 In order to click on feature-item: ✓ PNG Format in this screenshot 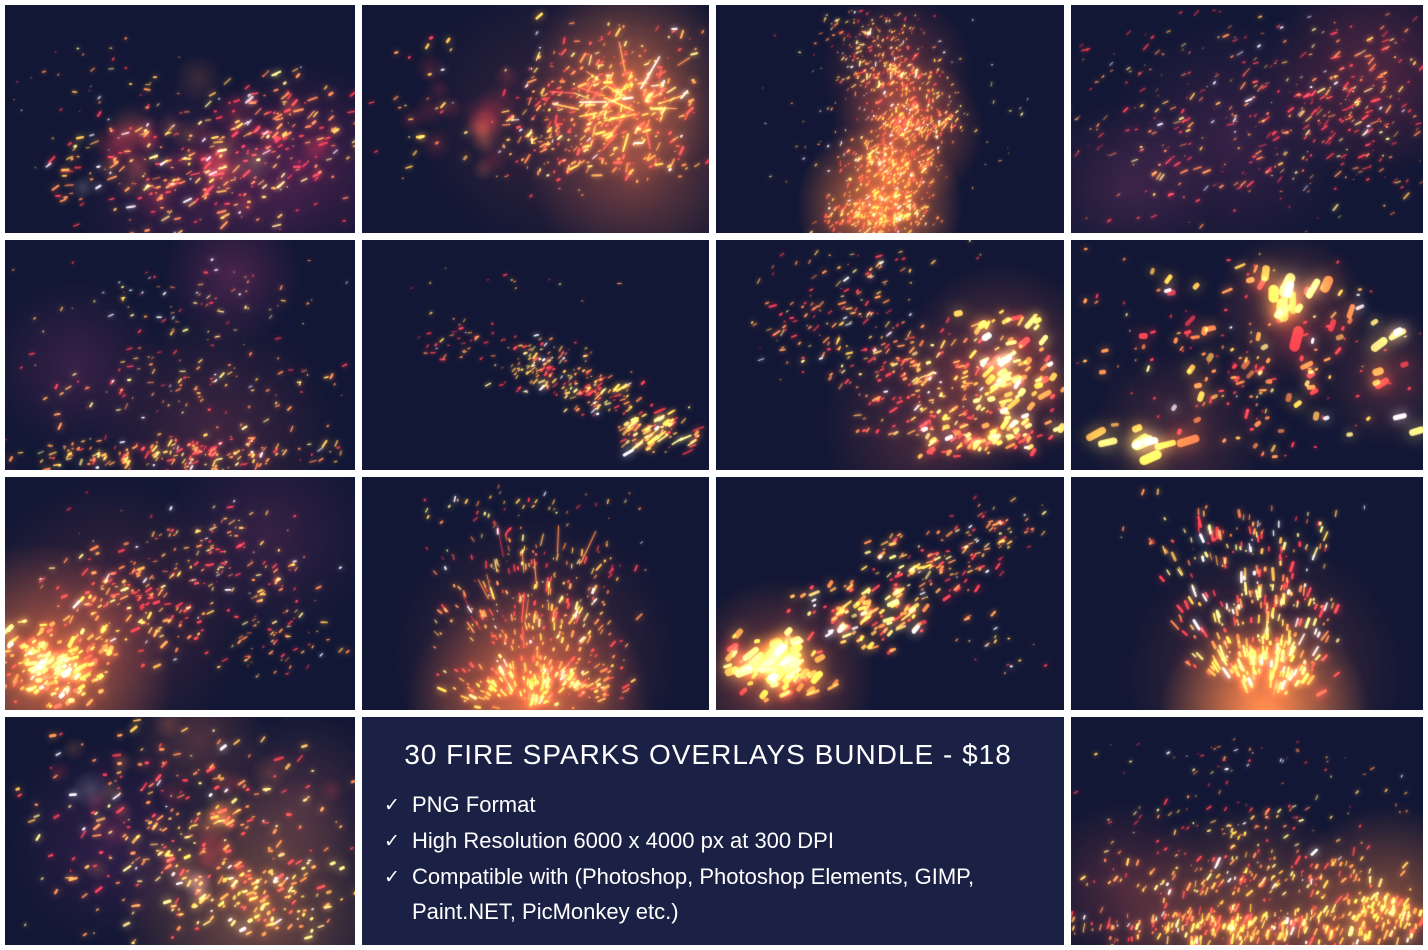, I will do `click(699, 805)`.